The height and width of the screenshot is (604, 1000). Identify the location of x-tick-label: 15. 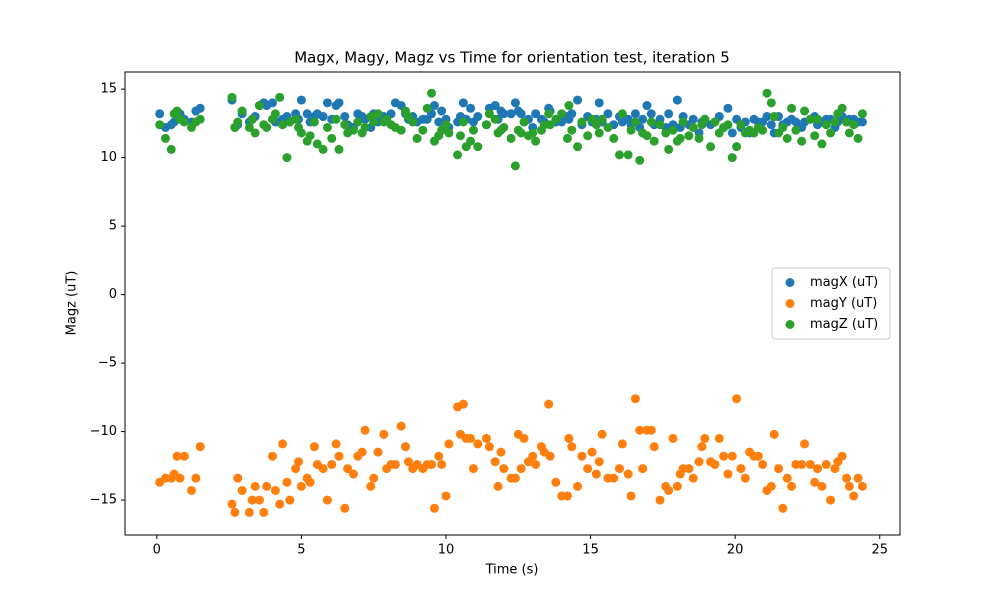
(590, 550).